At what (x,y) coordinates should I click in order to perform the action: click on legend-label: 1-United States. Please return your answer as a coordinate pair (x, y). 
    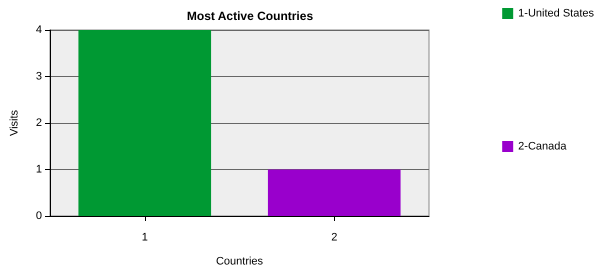
    Looking at the image, I should click on (556, 14).